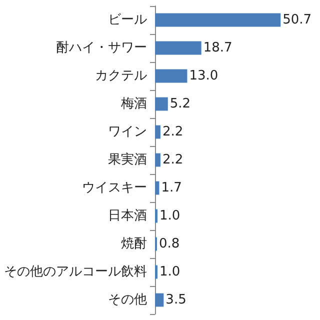 The width and height of the screenshot is (320, 320). What do you see at coordinates (127, 20) in the screenshot?
I see `y-tick-label: ビール` at bounding box center [127, 20].